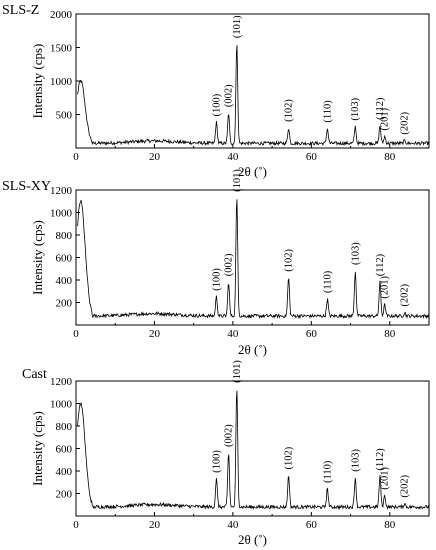 Image resolution: width=436 pixels, height=550 pixels. Describe the element at coordinates (26, 186) in the screenshot. I see `panel-title: SLS-XY` at that location.